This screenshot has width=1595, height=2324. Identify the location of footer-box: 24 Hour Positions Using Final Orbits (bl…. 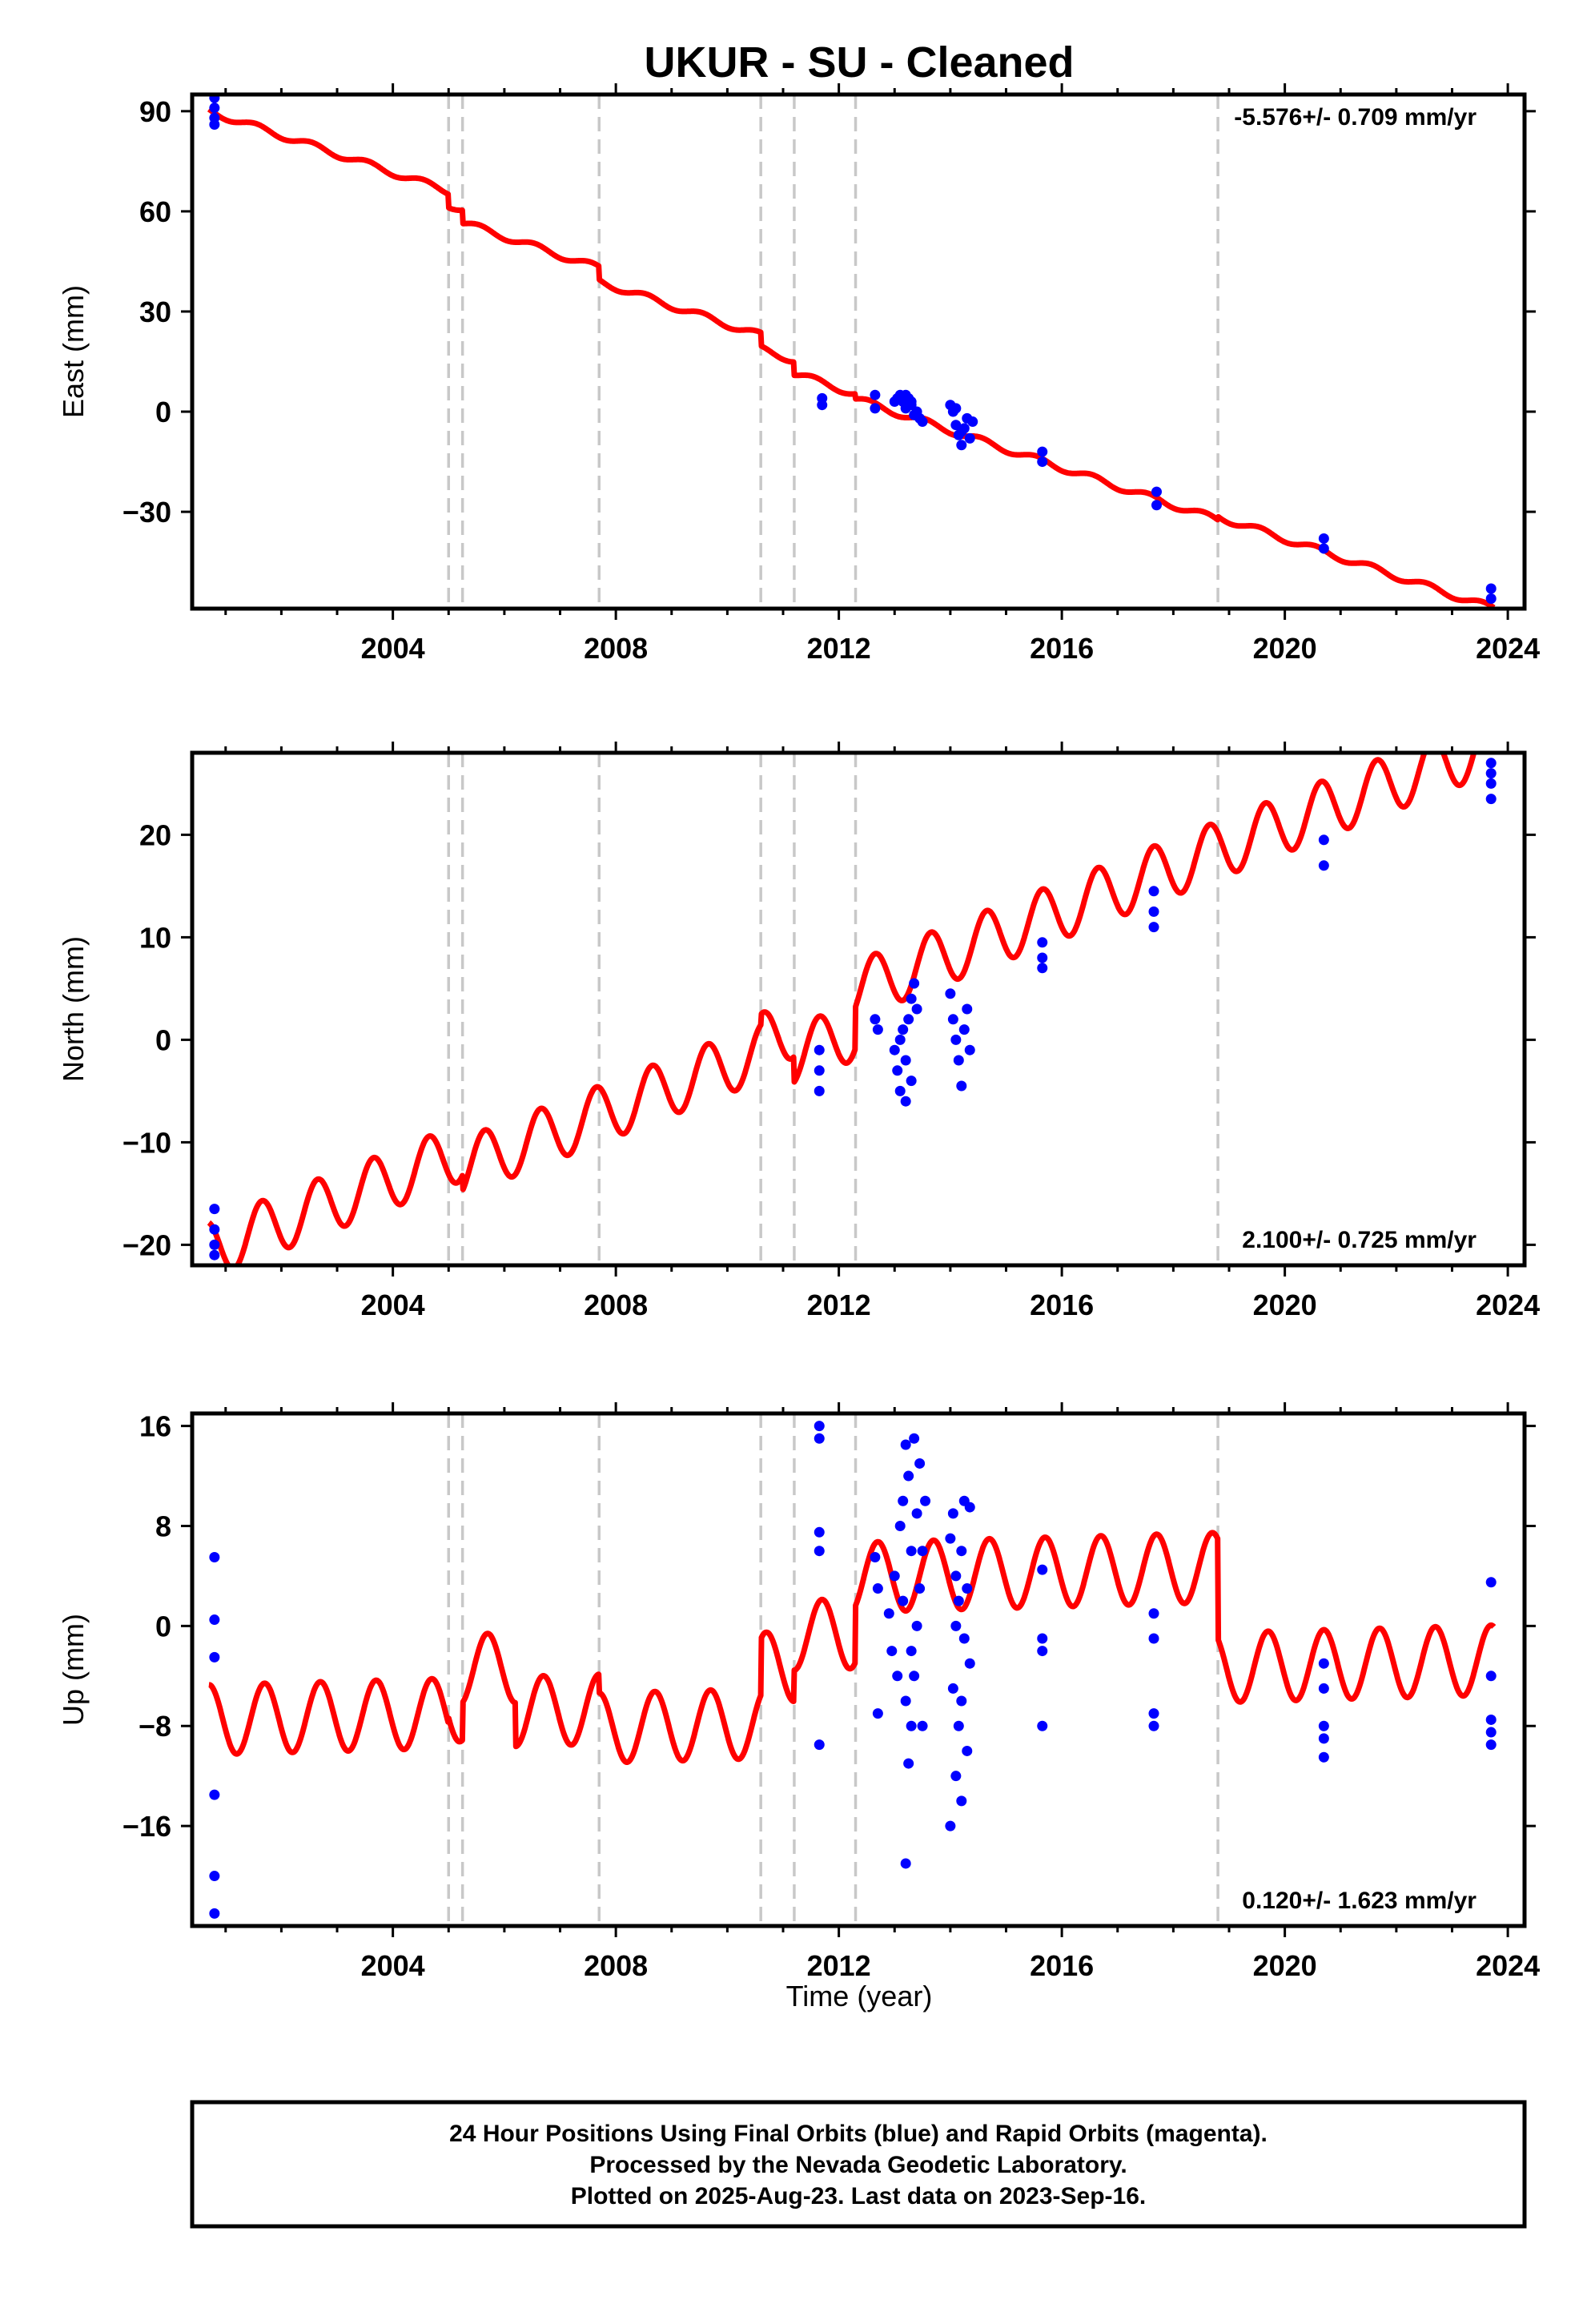
(858, 2164).